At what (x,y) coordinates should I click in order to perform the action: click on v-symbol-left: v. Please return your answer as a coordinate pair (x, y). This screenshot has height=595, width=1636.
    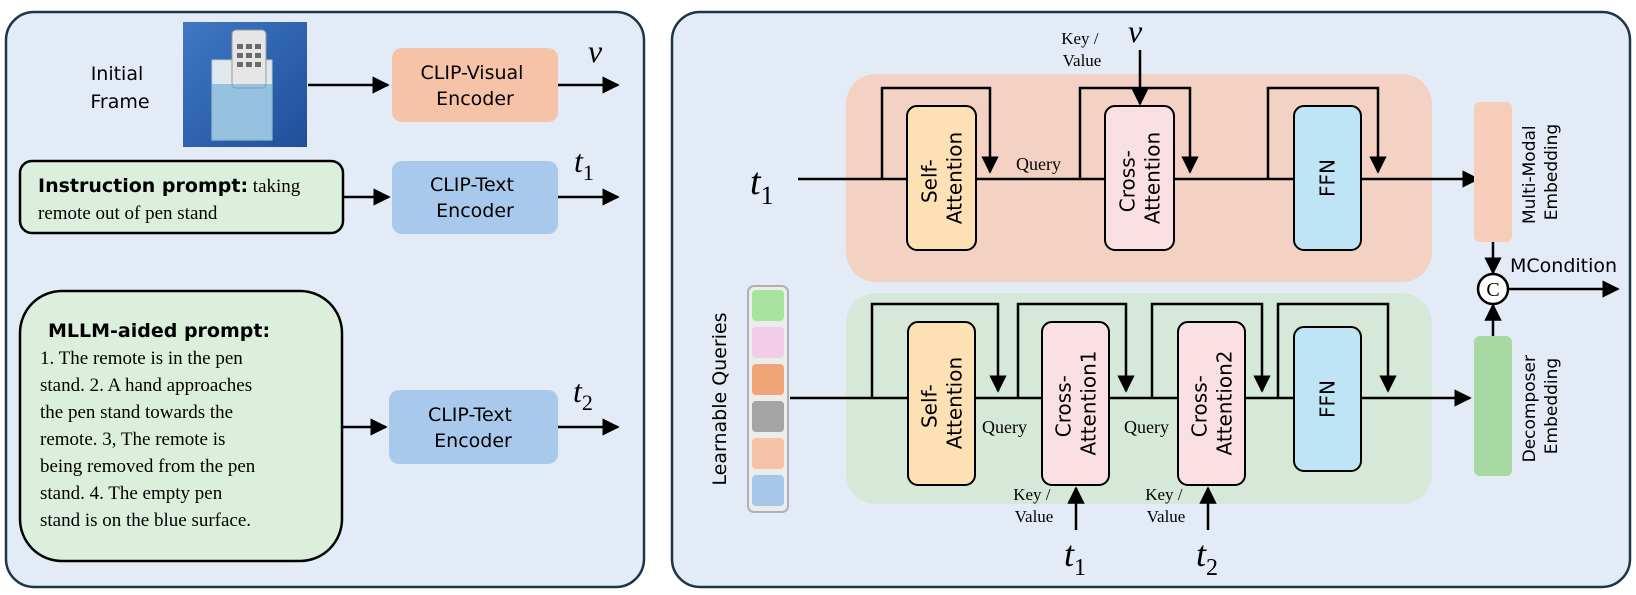
    Looking at the image, I should click on (595, 51).